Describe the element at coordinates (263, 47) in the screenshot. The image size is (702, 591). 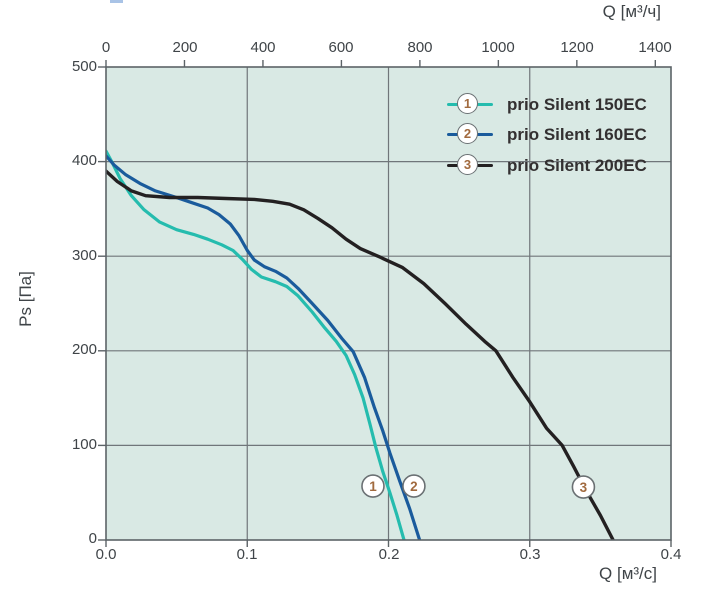
I see `top-axis-tick-label: 400` at that location.